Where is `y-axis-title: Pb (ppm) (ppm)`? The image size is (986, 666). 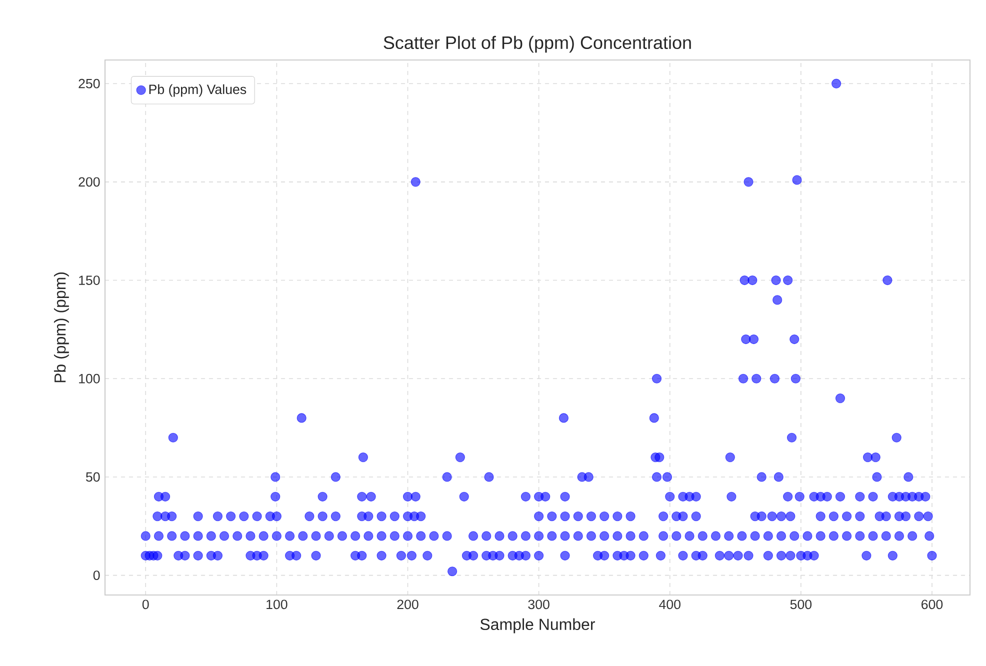 y-axis-title: Pb (ppm) (ppm) is located at coordinates (61, 327).